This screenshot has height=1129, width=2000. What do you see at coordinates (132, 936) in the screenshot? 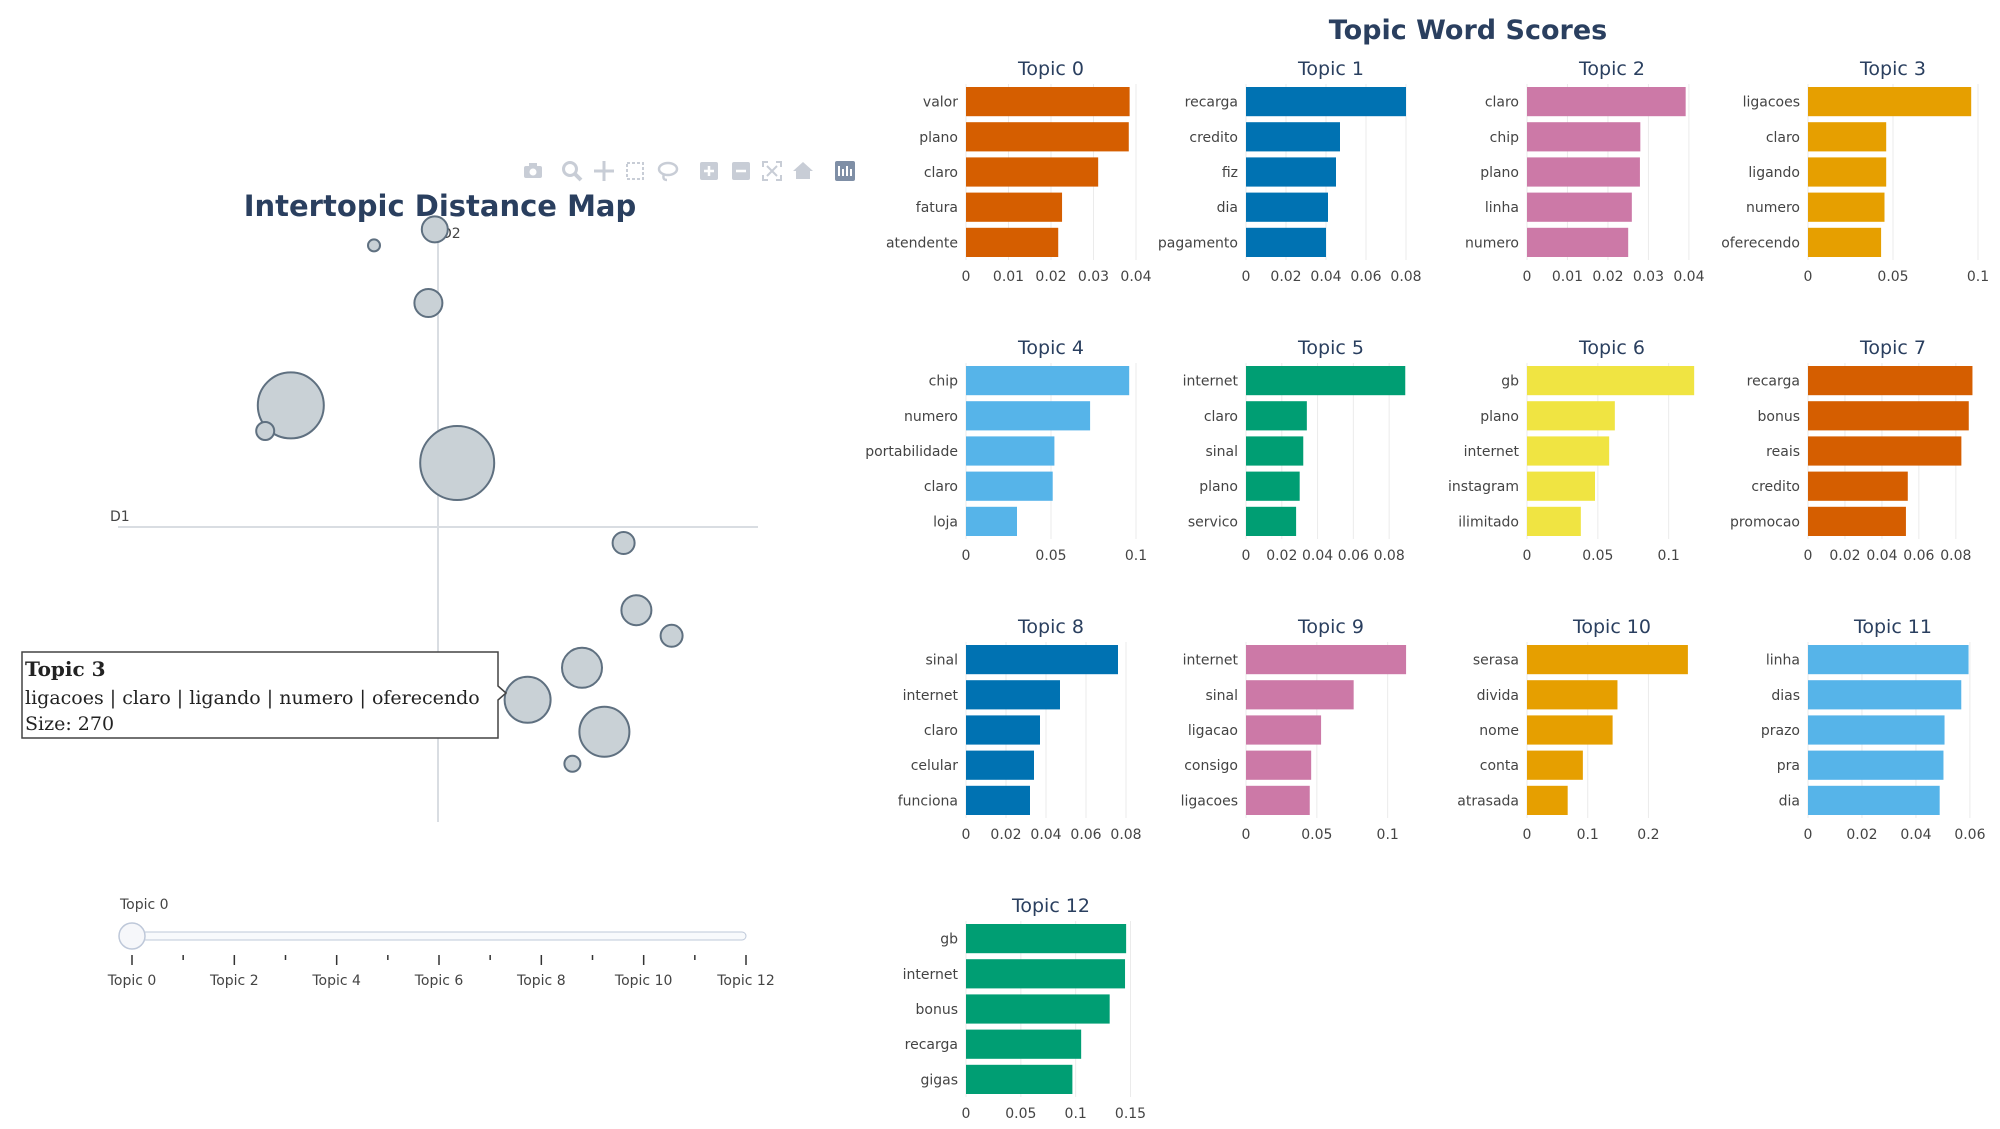
I see `slider-handle` at bounding box center [132, 936].